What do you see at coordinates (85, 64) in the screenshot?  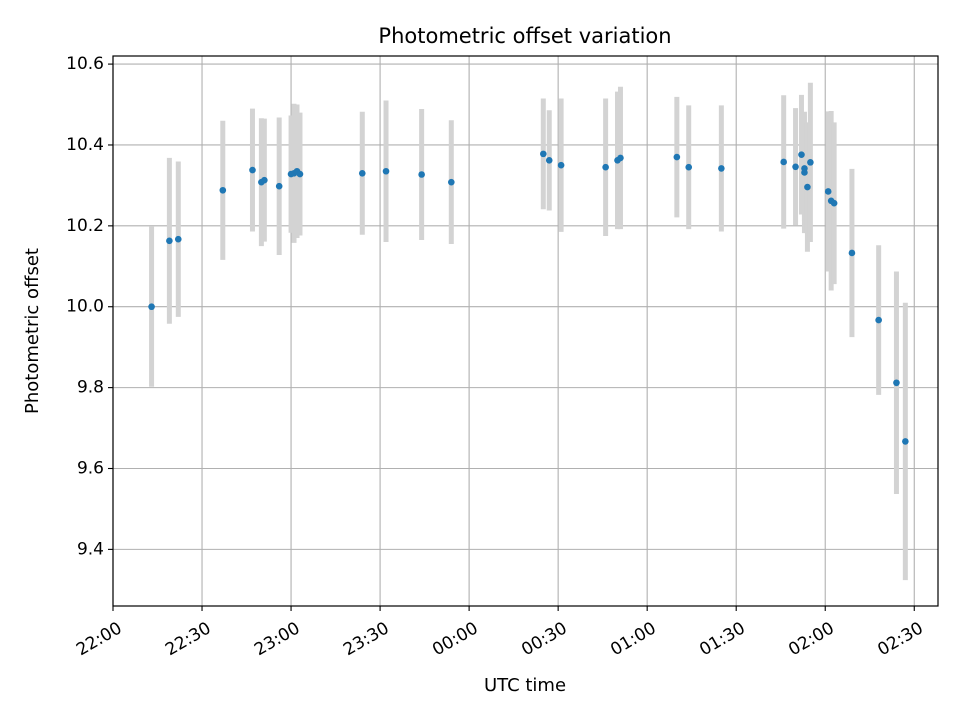 I see `y-tick-label: 10.6` at bounding box center [85, 64].